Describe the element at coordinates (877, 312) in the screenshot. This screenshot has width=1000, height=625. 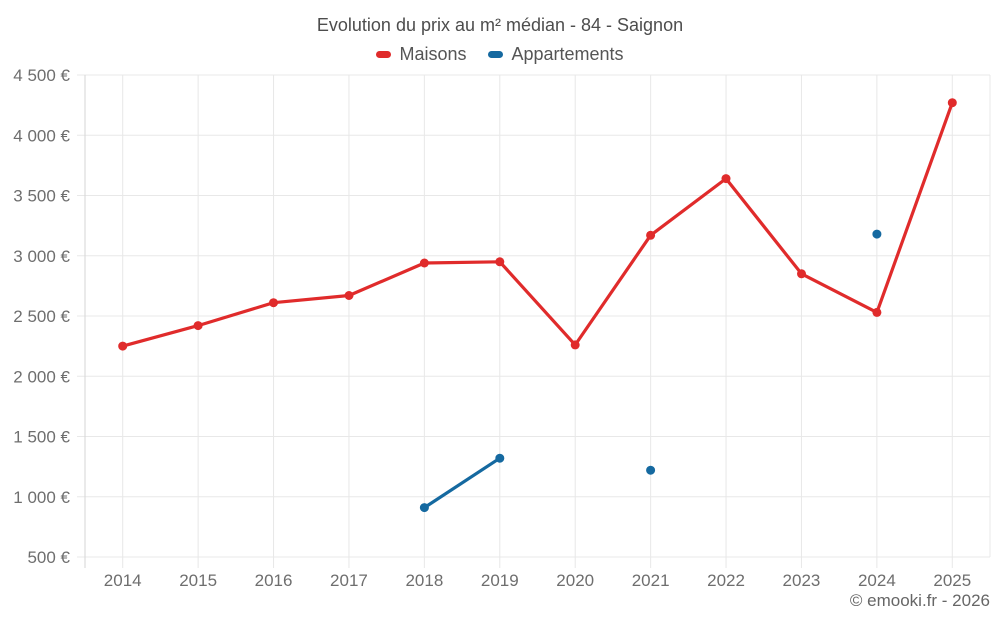
I see `maisons-point-2024` at that location.